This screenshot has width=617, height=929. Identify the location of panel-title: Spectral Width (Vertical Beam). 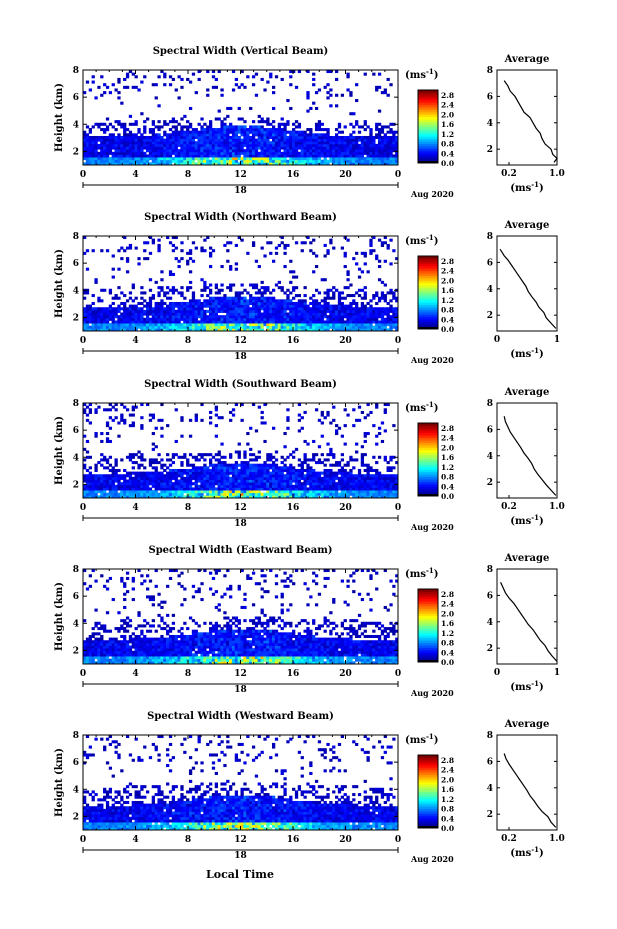
(241, 51).